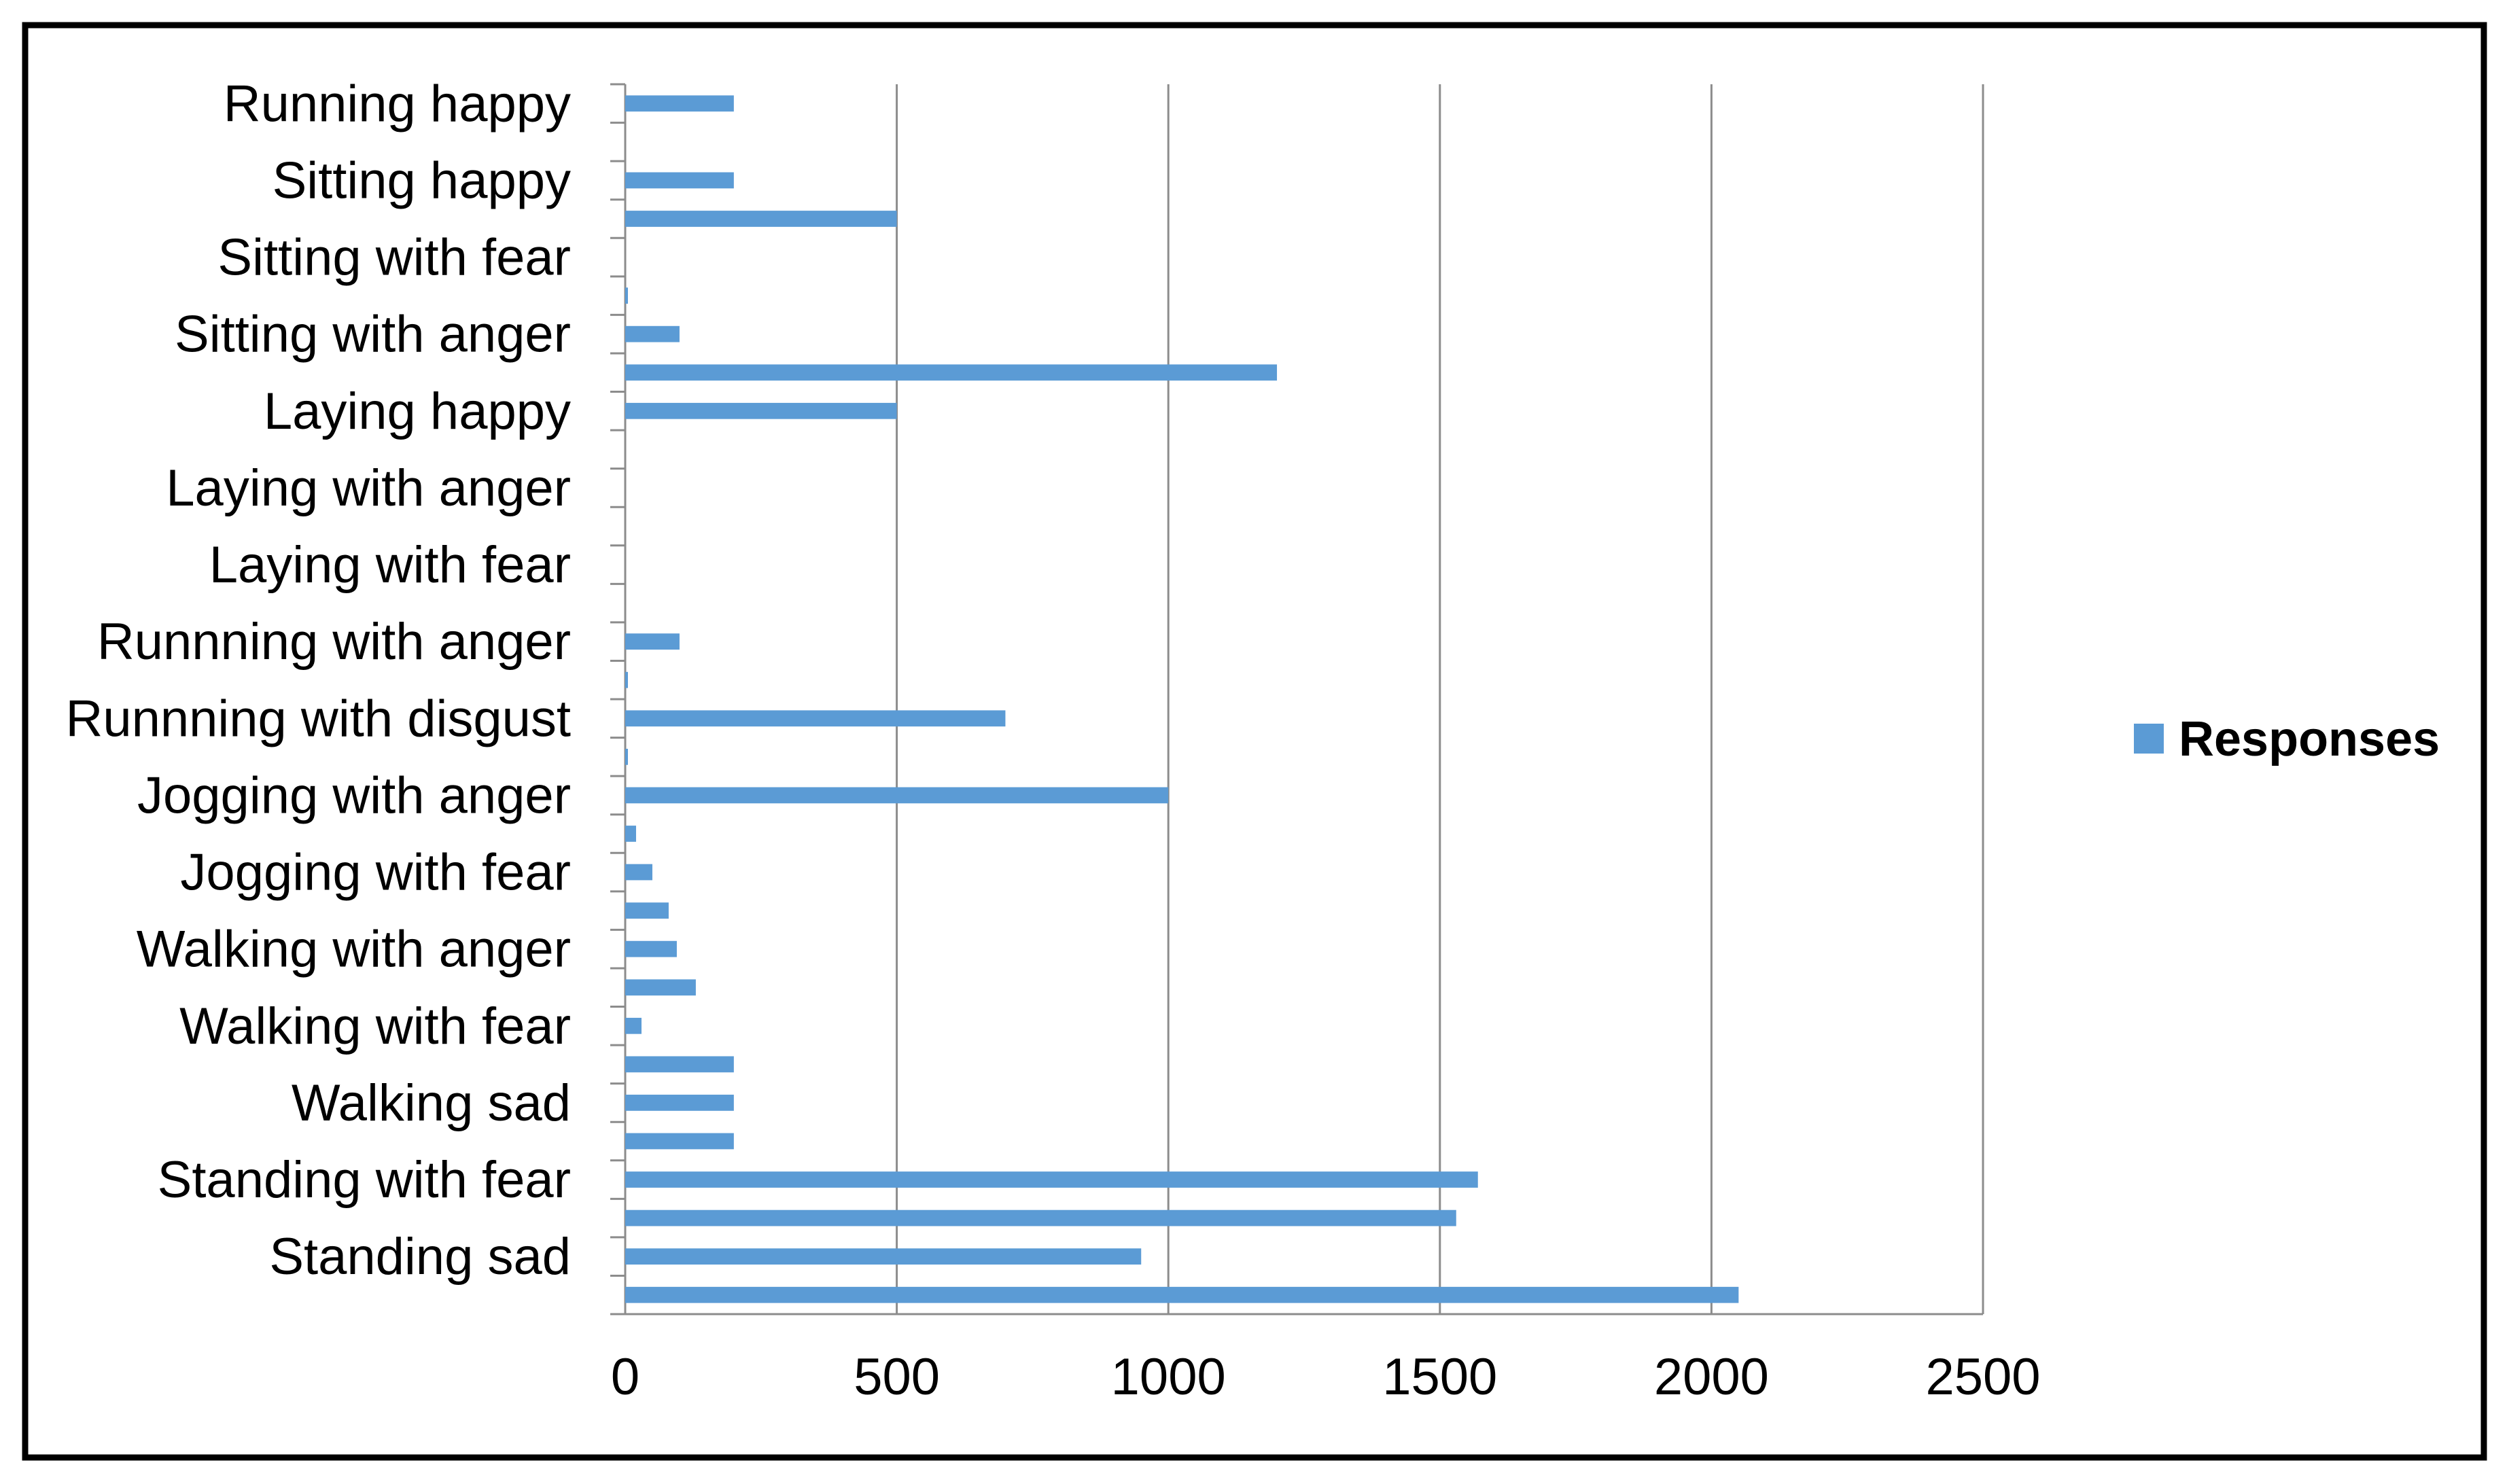 This screenshot has height=1484, width=2509. What do you see at coordinates (1982, 1377) in the screenshot?
I see `x-tick-label-2500: 2500` at bounding box center [1982, 1377].